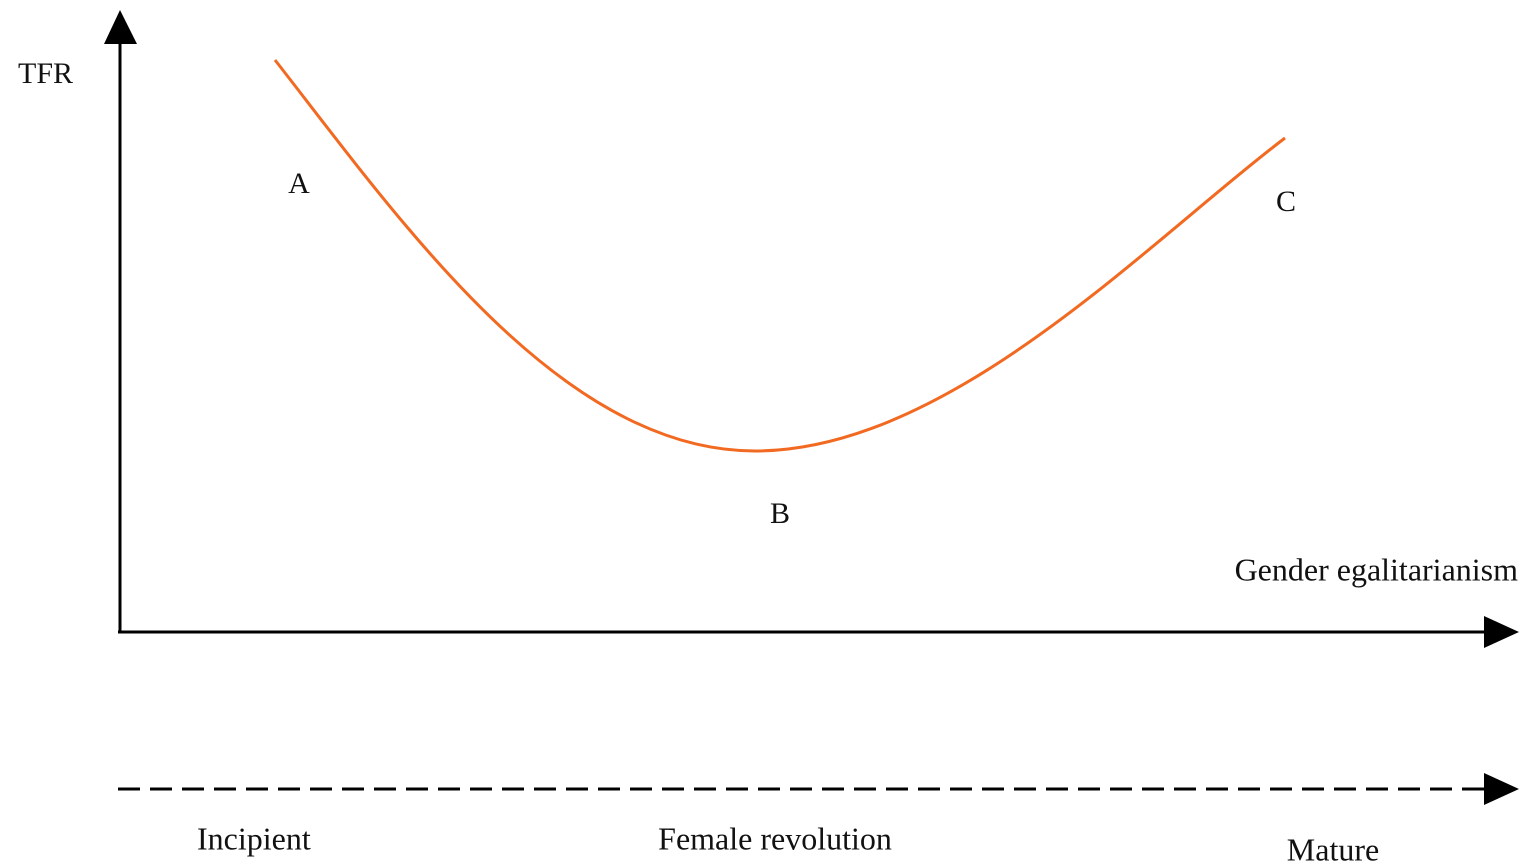  What do you see at coordinates (299, 183) in the screenshot?
I see `point-label: A` at bounding box center [299, 183].